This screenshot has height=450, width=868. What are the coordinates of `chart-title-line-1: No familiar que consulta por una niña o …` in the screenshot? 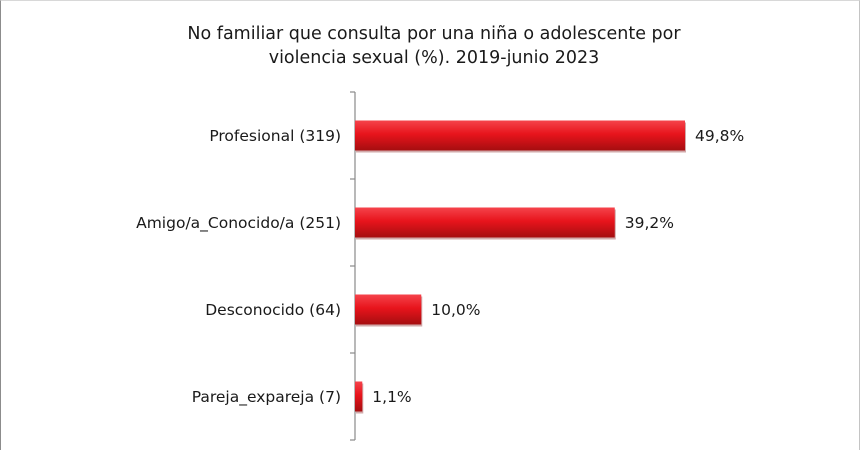 It's located at (434, 34).